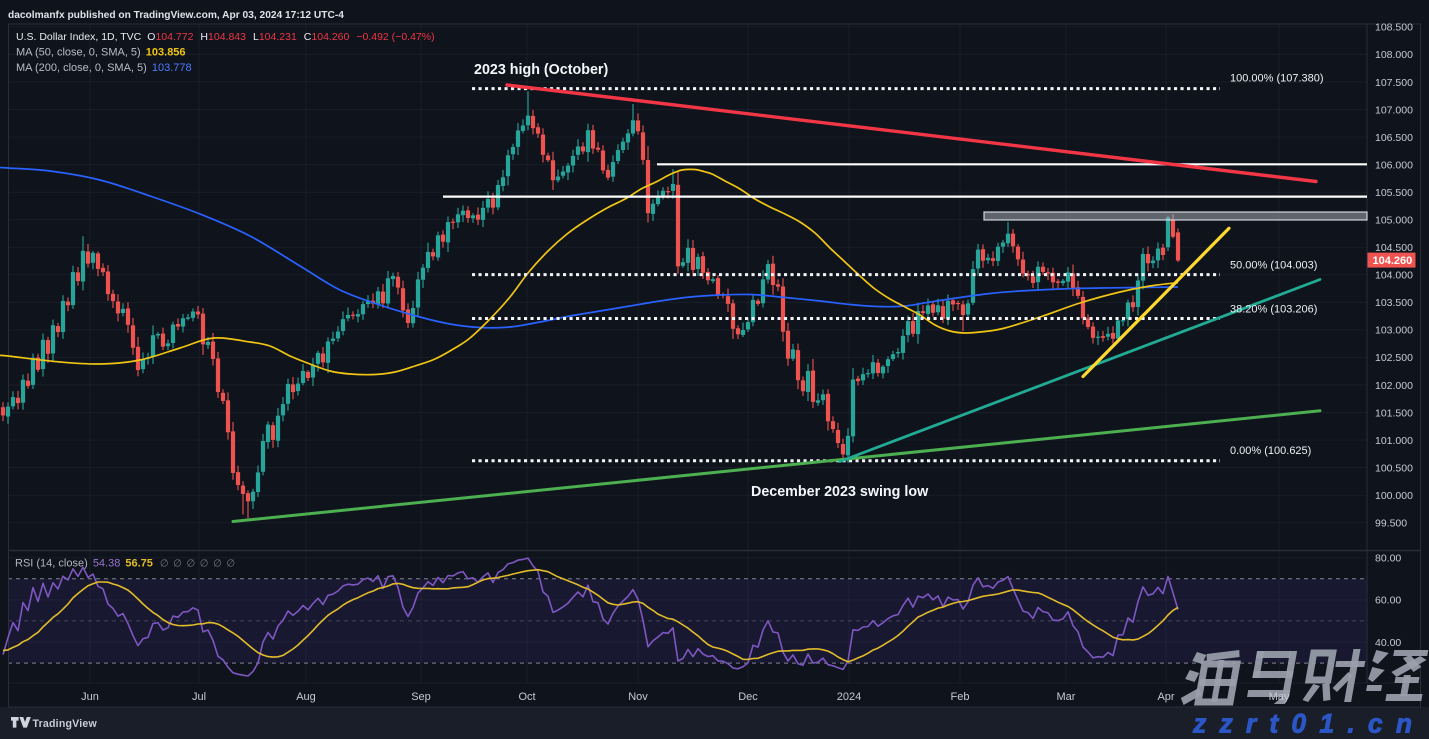  I want to click on svg-text: Feb, so click(960, 697).